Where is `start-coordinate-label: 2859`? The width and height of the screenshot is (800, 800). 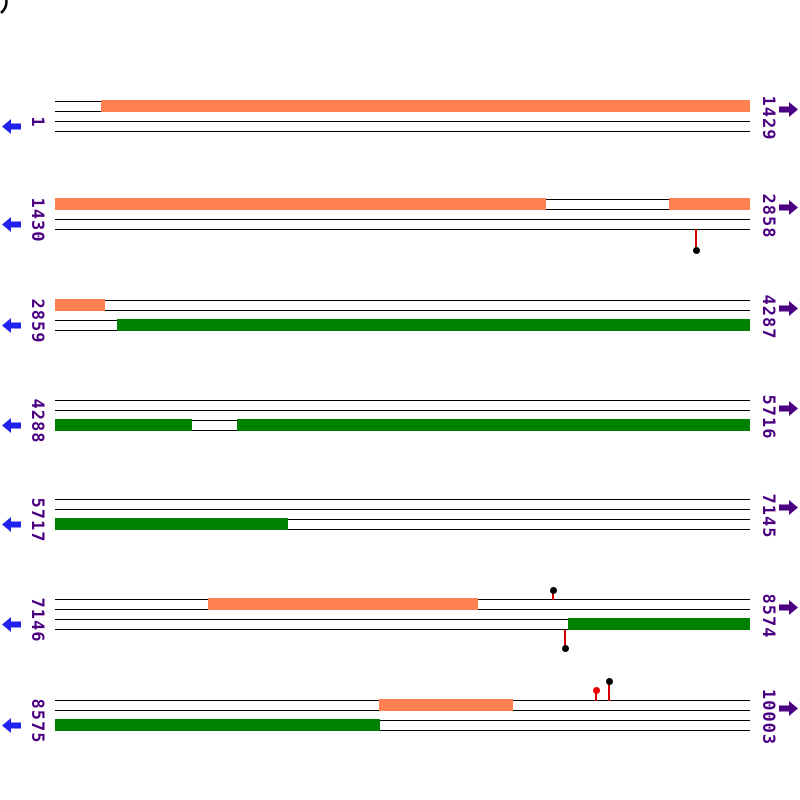
start-coordinate-label: 2859 is located at coordinates (37, 321).